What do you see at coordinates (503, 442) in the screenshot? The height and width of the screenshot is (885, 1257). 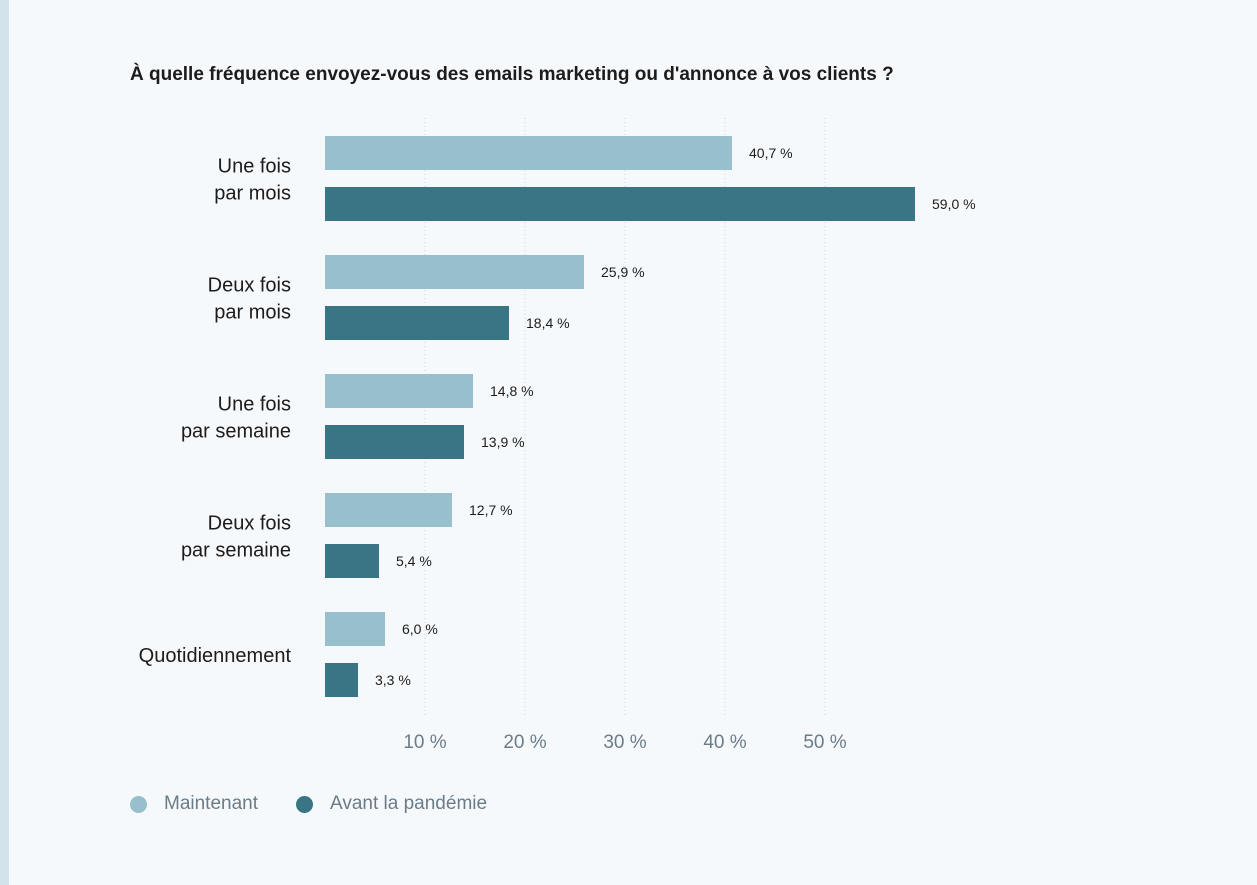 I see `data-label-avant-pandemie-2: 13,9 %` at bounding box center [503, 442].